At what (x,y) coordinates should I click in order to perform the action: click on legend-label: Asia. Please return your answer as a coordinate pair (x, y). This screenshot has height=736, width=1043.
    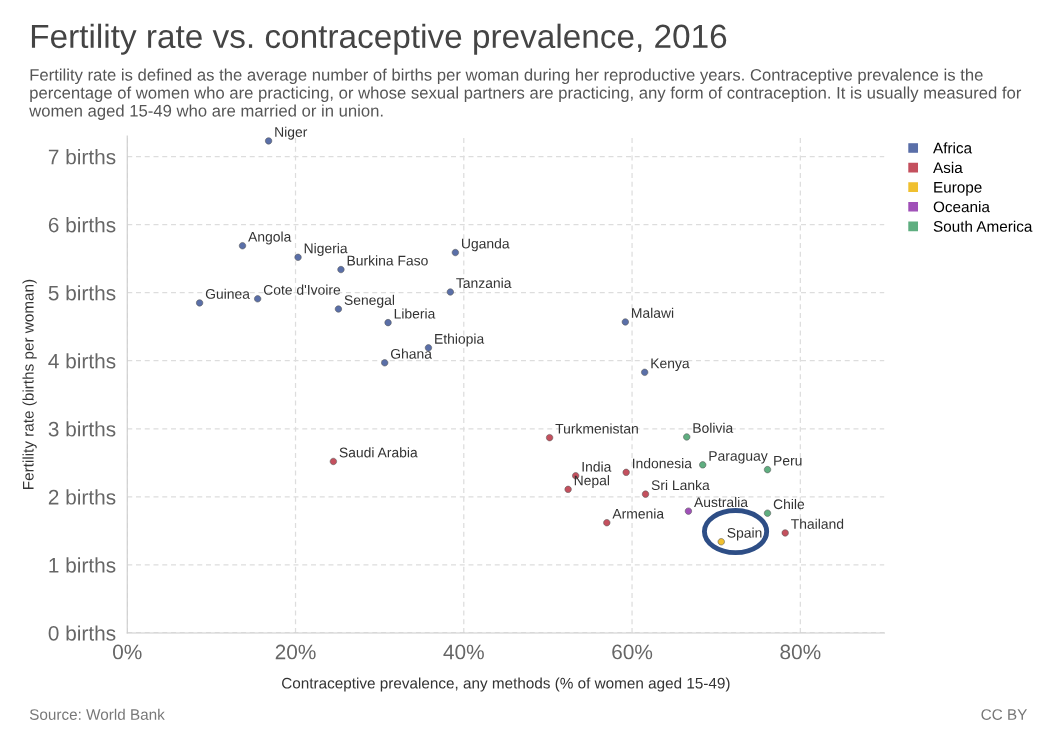
    Looking at the image, I should click on (948, 167).